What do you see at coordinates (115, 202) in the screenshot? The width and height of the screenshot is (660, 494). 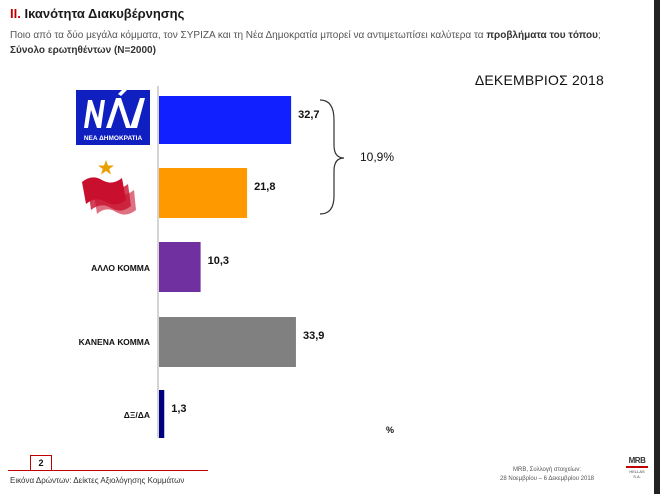 I see `syriza-flag-front` at bounding box center [115, 202].